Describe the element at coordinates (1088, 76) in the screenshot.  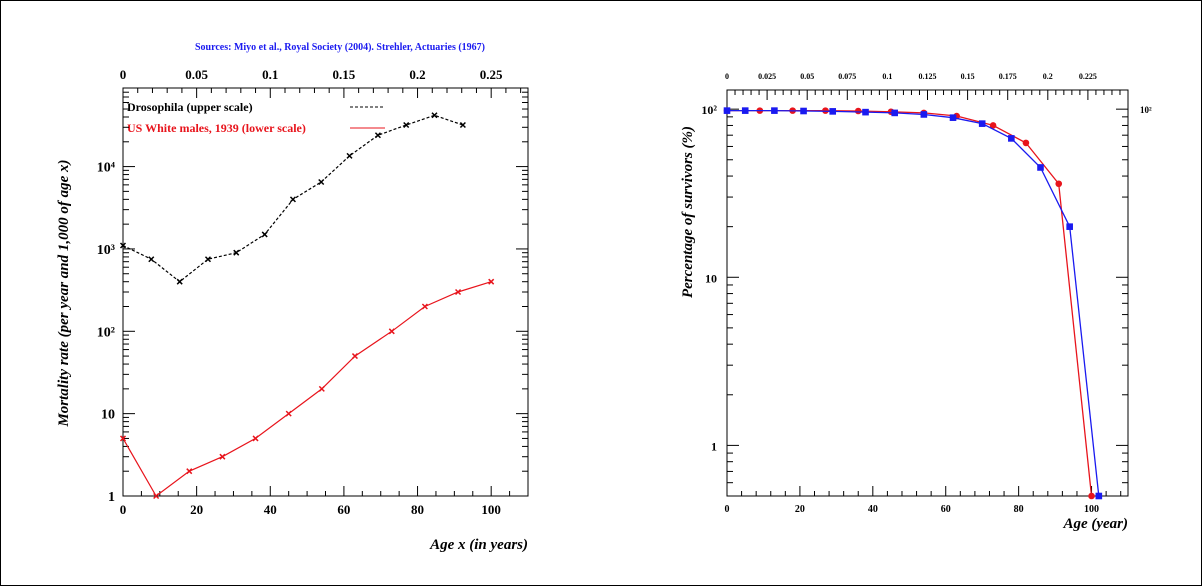
I see `upper-x-tick-label: 0.225` at that location.